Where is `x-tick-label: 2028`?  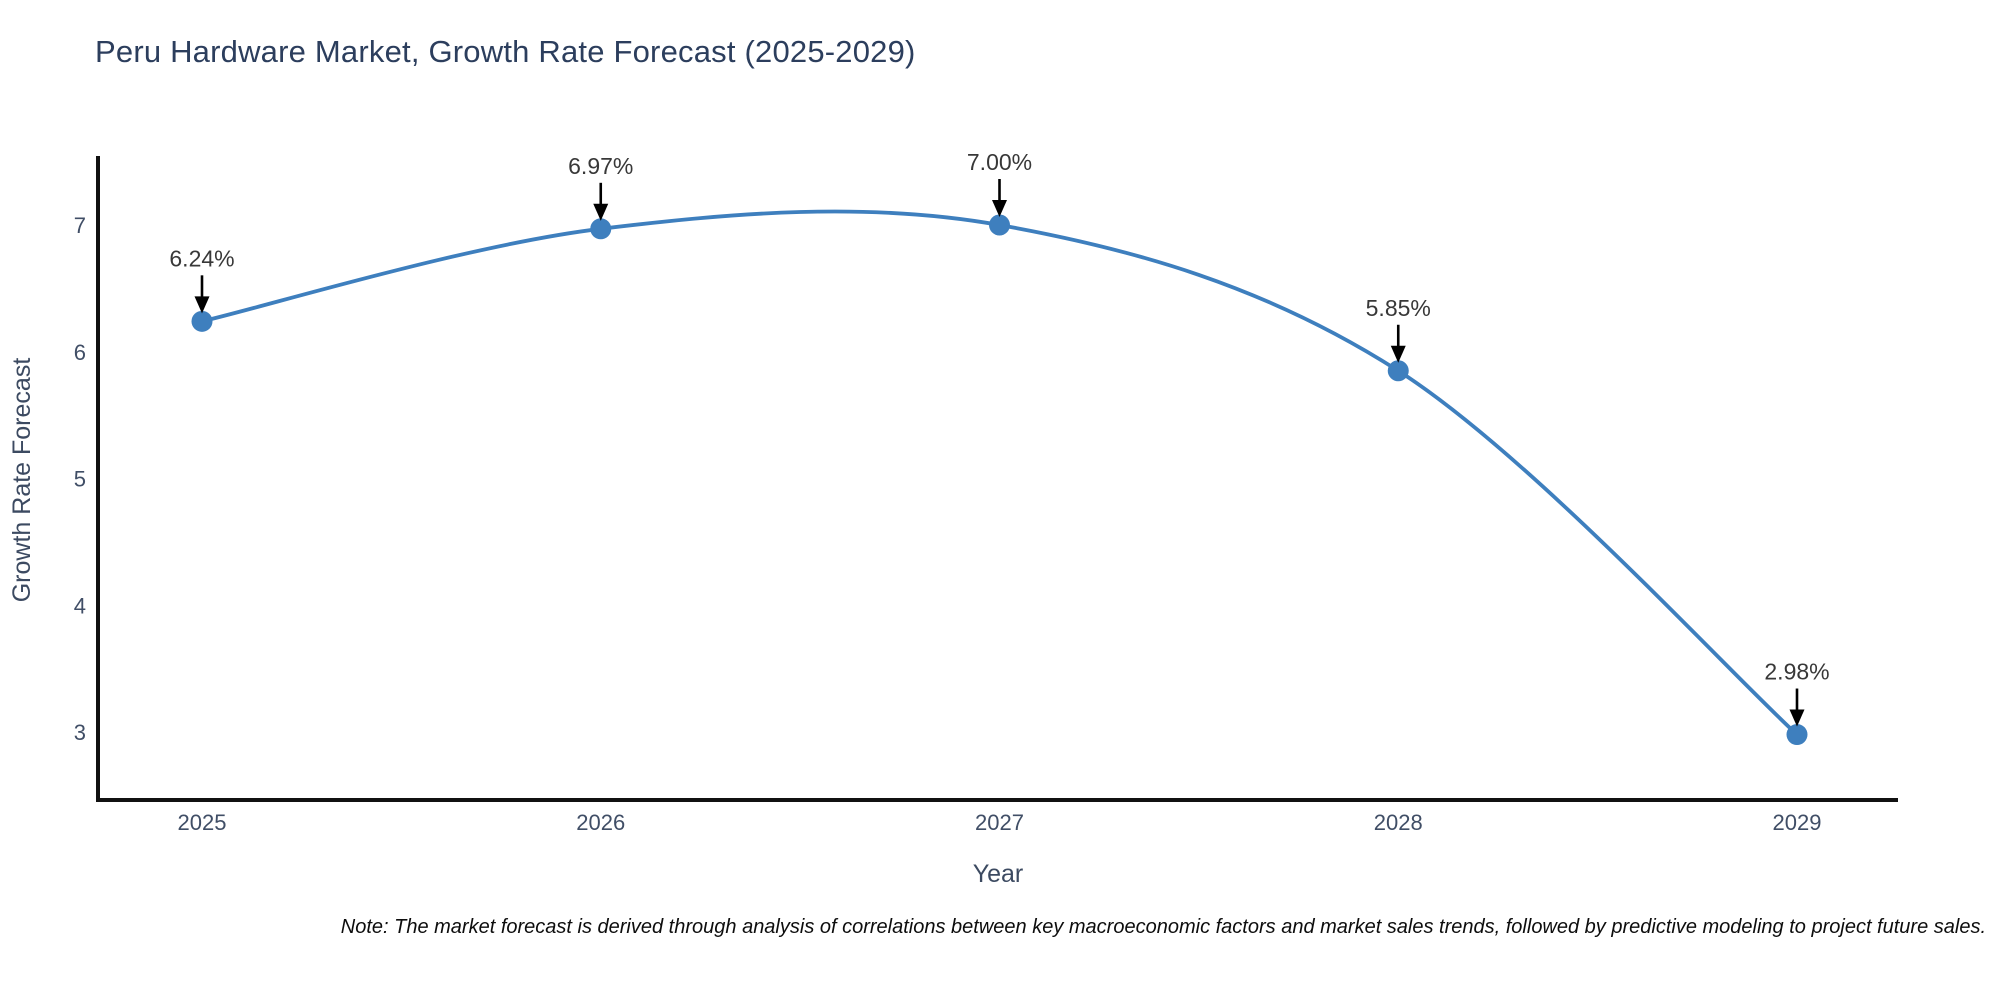 x-tick-label: 2028 is located at coordinates (1398, 822).